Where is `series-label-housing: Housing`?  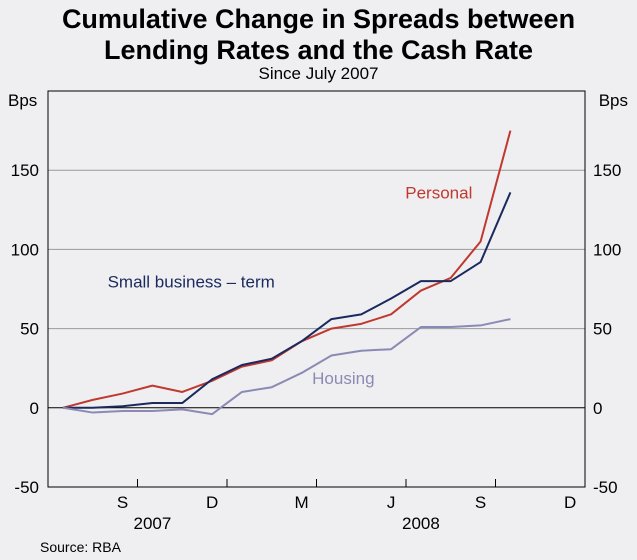 series-label-housing: Housing is located at coordinates (343, 378).